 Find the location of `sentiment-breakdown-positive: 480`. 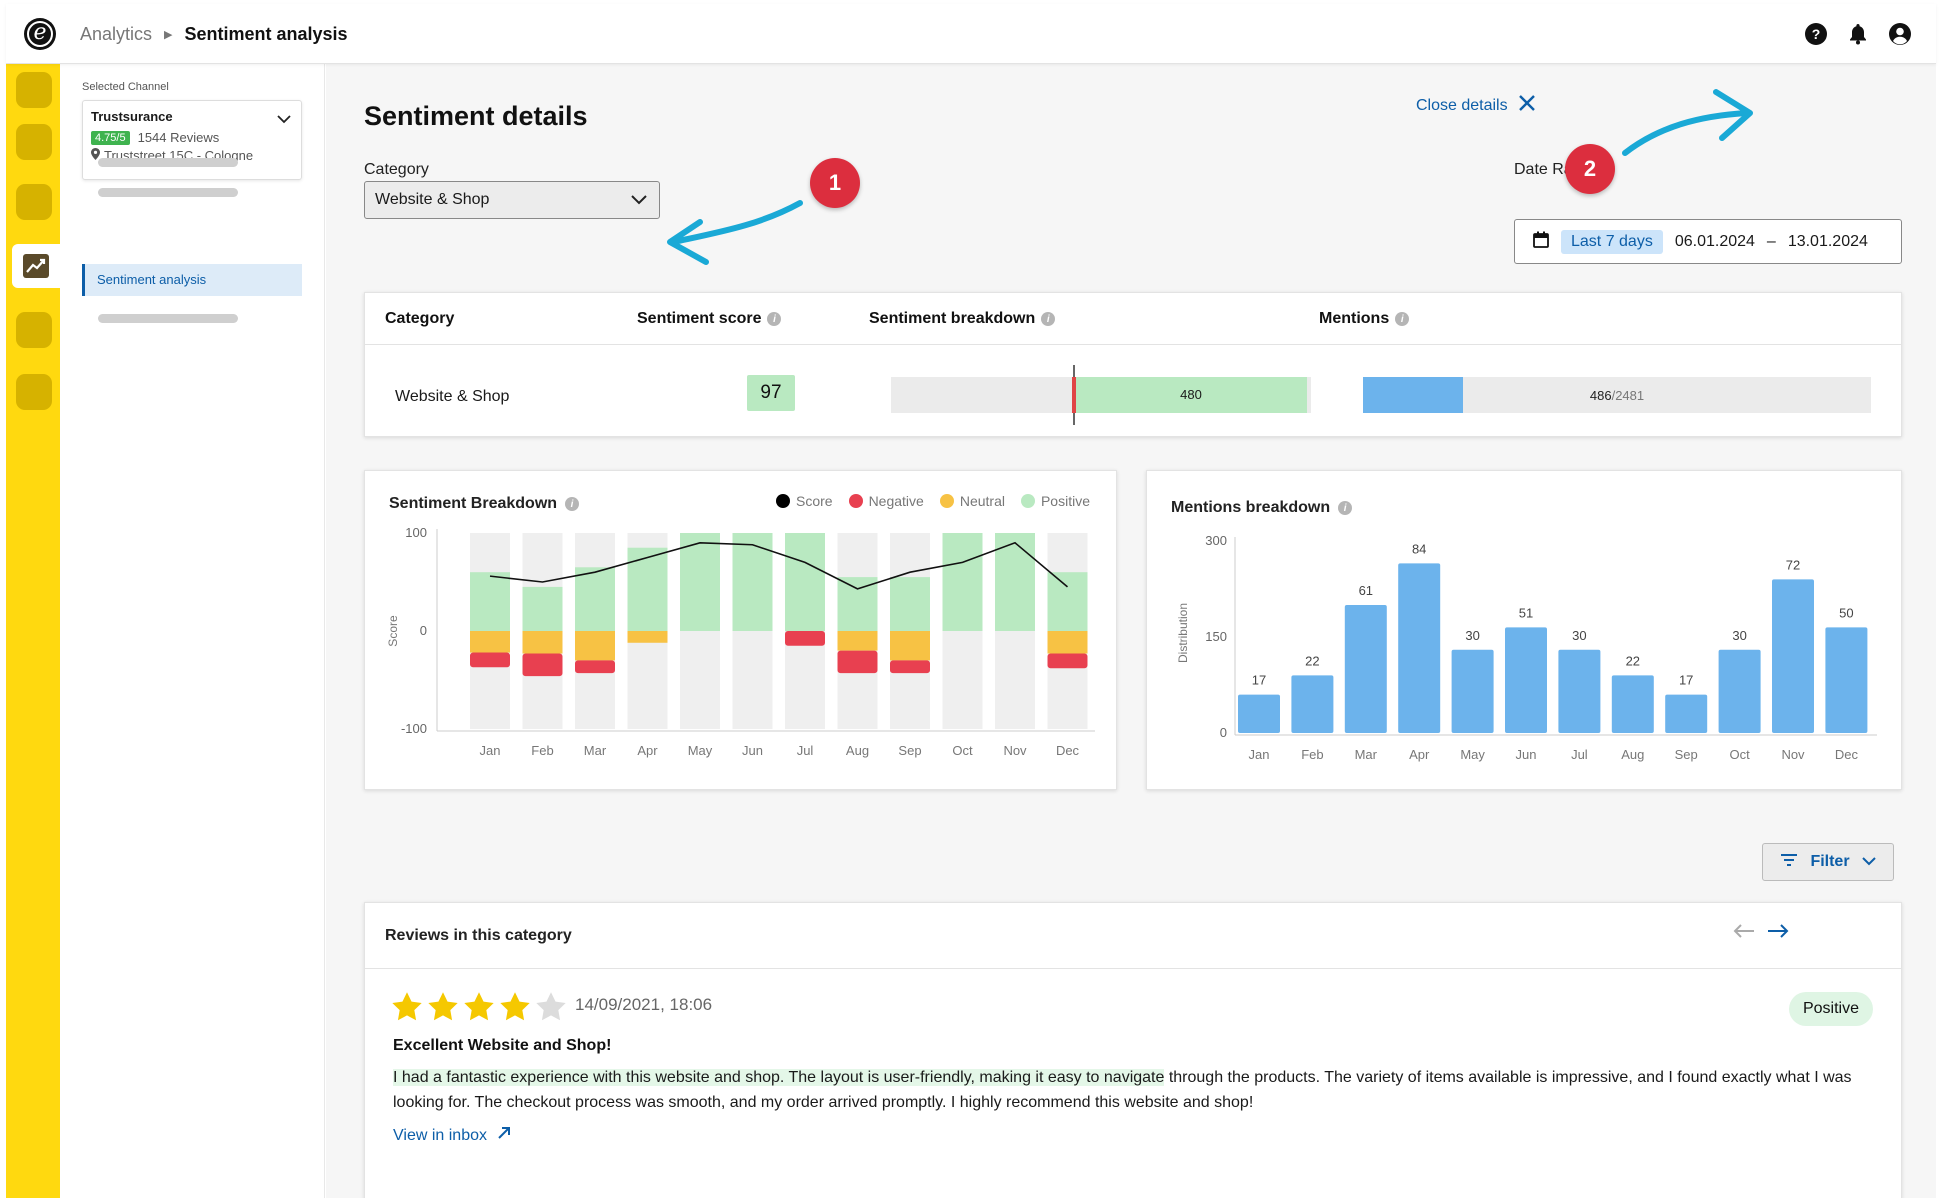

sentiment-breakdown-positive: 480 is located at coordinates (1191, 395).